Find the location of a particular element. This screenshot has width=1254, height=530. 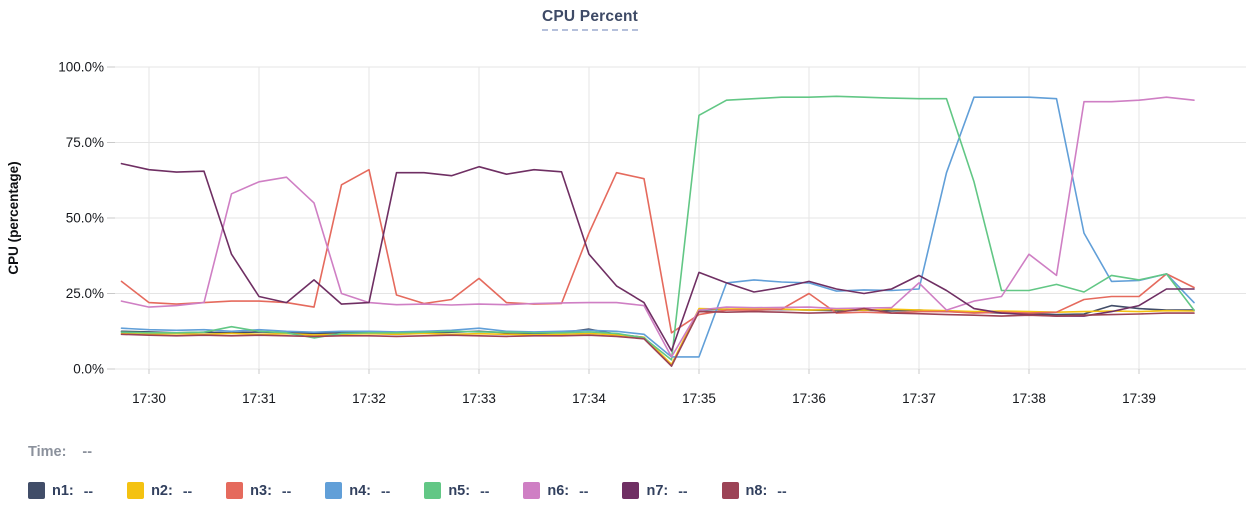

legend-value-n4: -- is located at coordinates (385, 490).